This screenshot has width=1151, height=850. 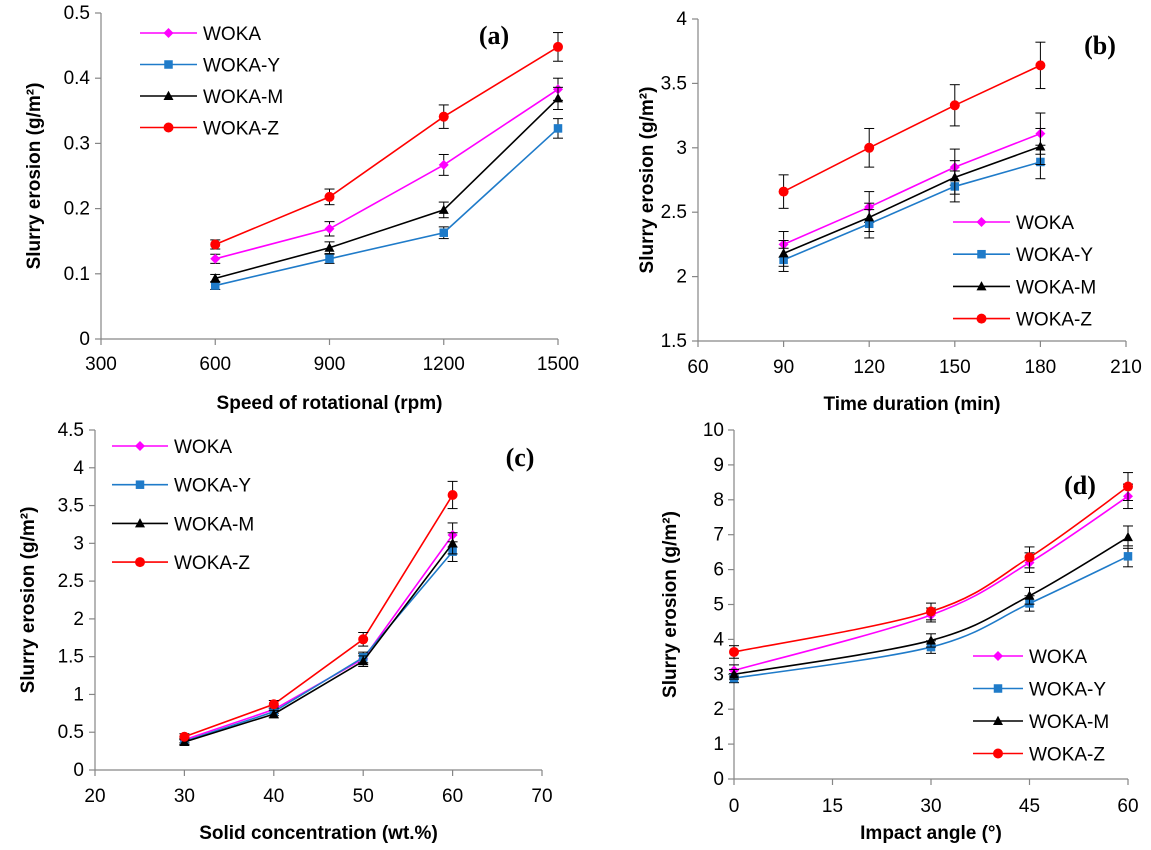 I want to click on x-axis-title: Speed of rotational (rpm), so click(x=330, y=403).